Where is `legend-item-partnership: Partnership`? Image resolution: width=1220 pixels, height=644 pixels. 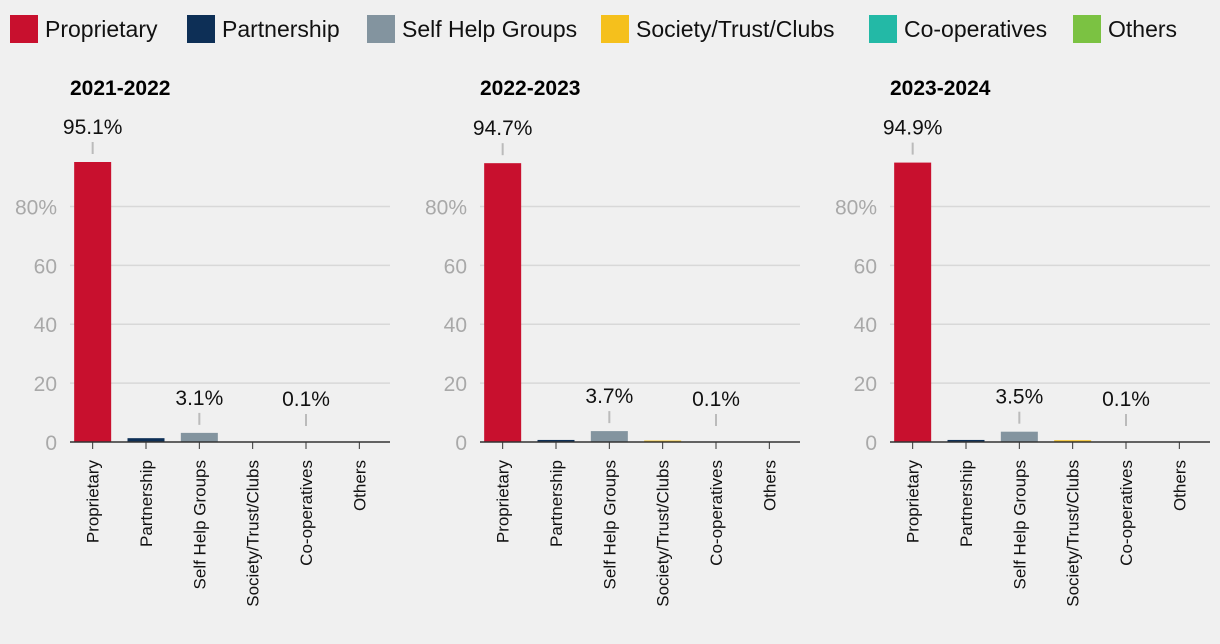 legend-item-partnership: Partnership is located at coordinates (263, 29).